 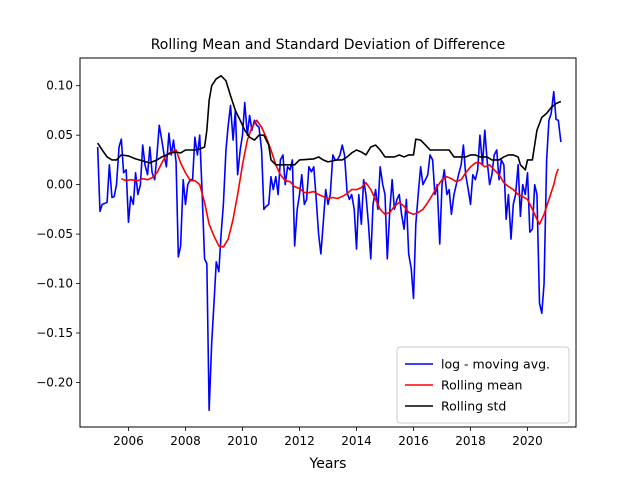 I want to click on legend: log - moving avg. Rolling mean Rolling std, so click(x=483, y=385).